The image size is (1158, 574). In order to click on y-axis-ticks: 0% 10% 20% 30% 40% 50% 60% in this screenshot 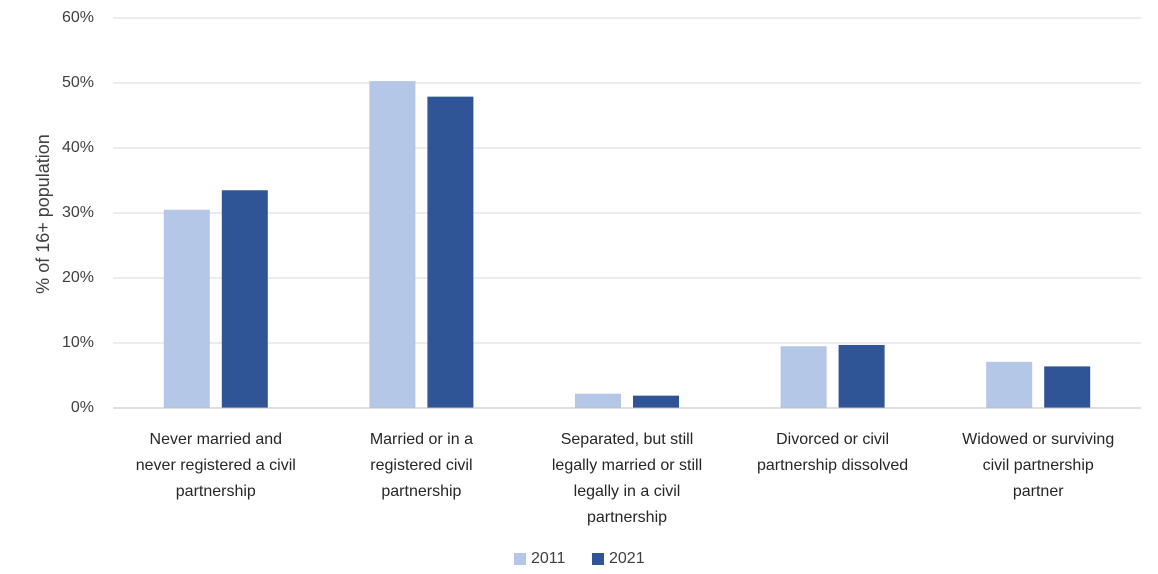, I will do `click(78, 212)`.